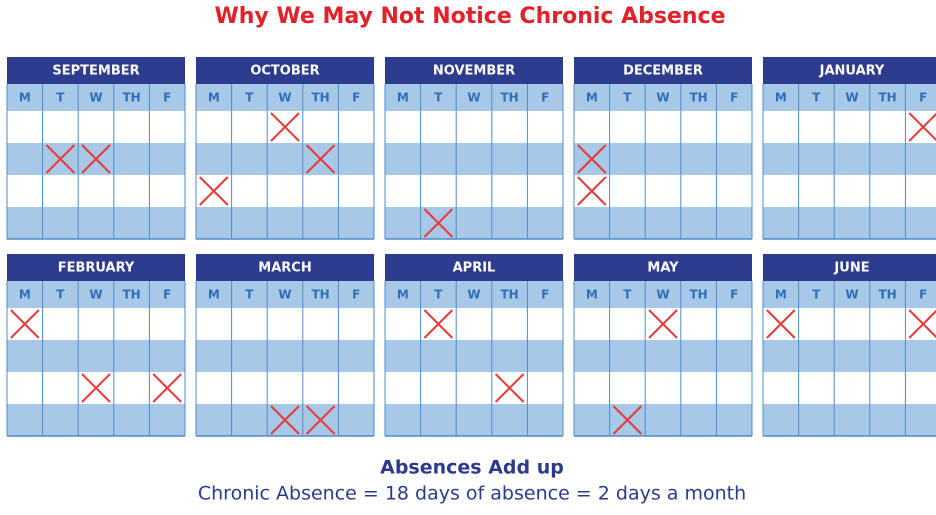 This screenshot has width=936, height=515. What do you see at coordinates (472, 468) in the screenshot?
I see `footer-heading: Absences Add up` at bounding box center [472, 468].